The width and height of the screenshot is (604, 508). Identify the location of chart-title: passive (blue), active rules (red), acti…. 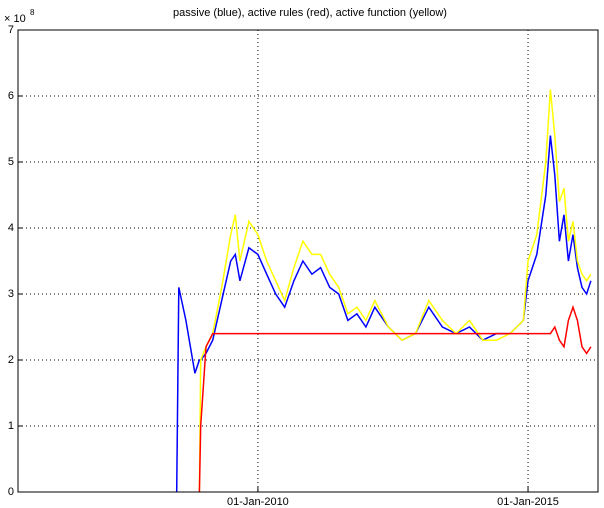
(310, 13).